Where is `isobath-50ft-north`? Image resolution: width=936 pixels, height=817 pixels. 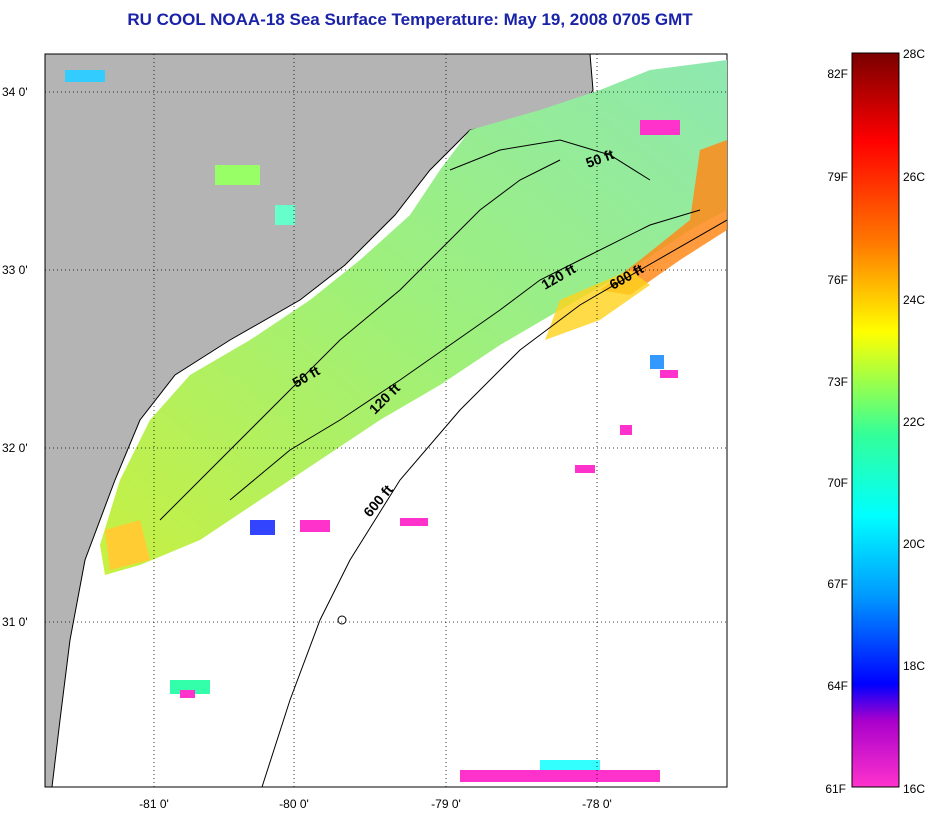
isobath-50ft-north is located at coordinates (550, 160).